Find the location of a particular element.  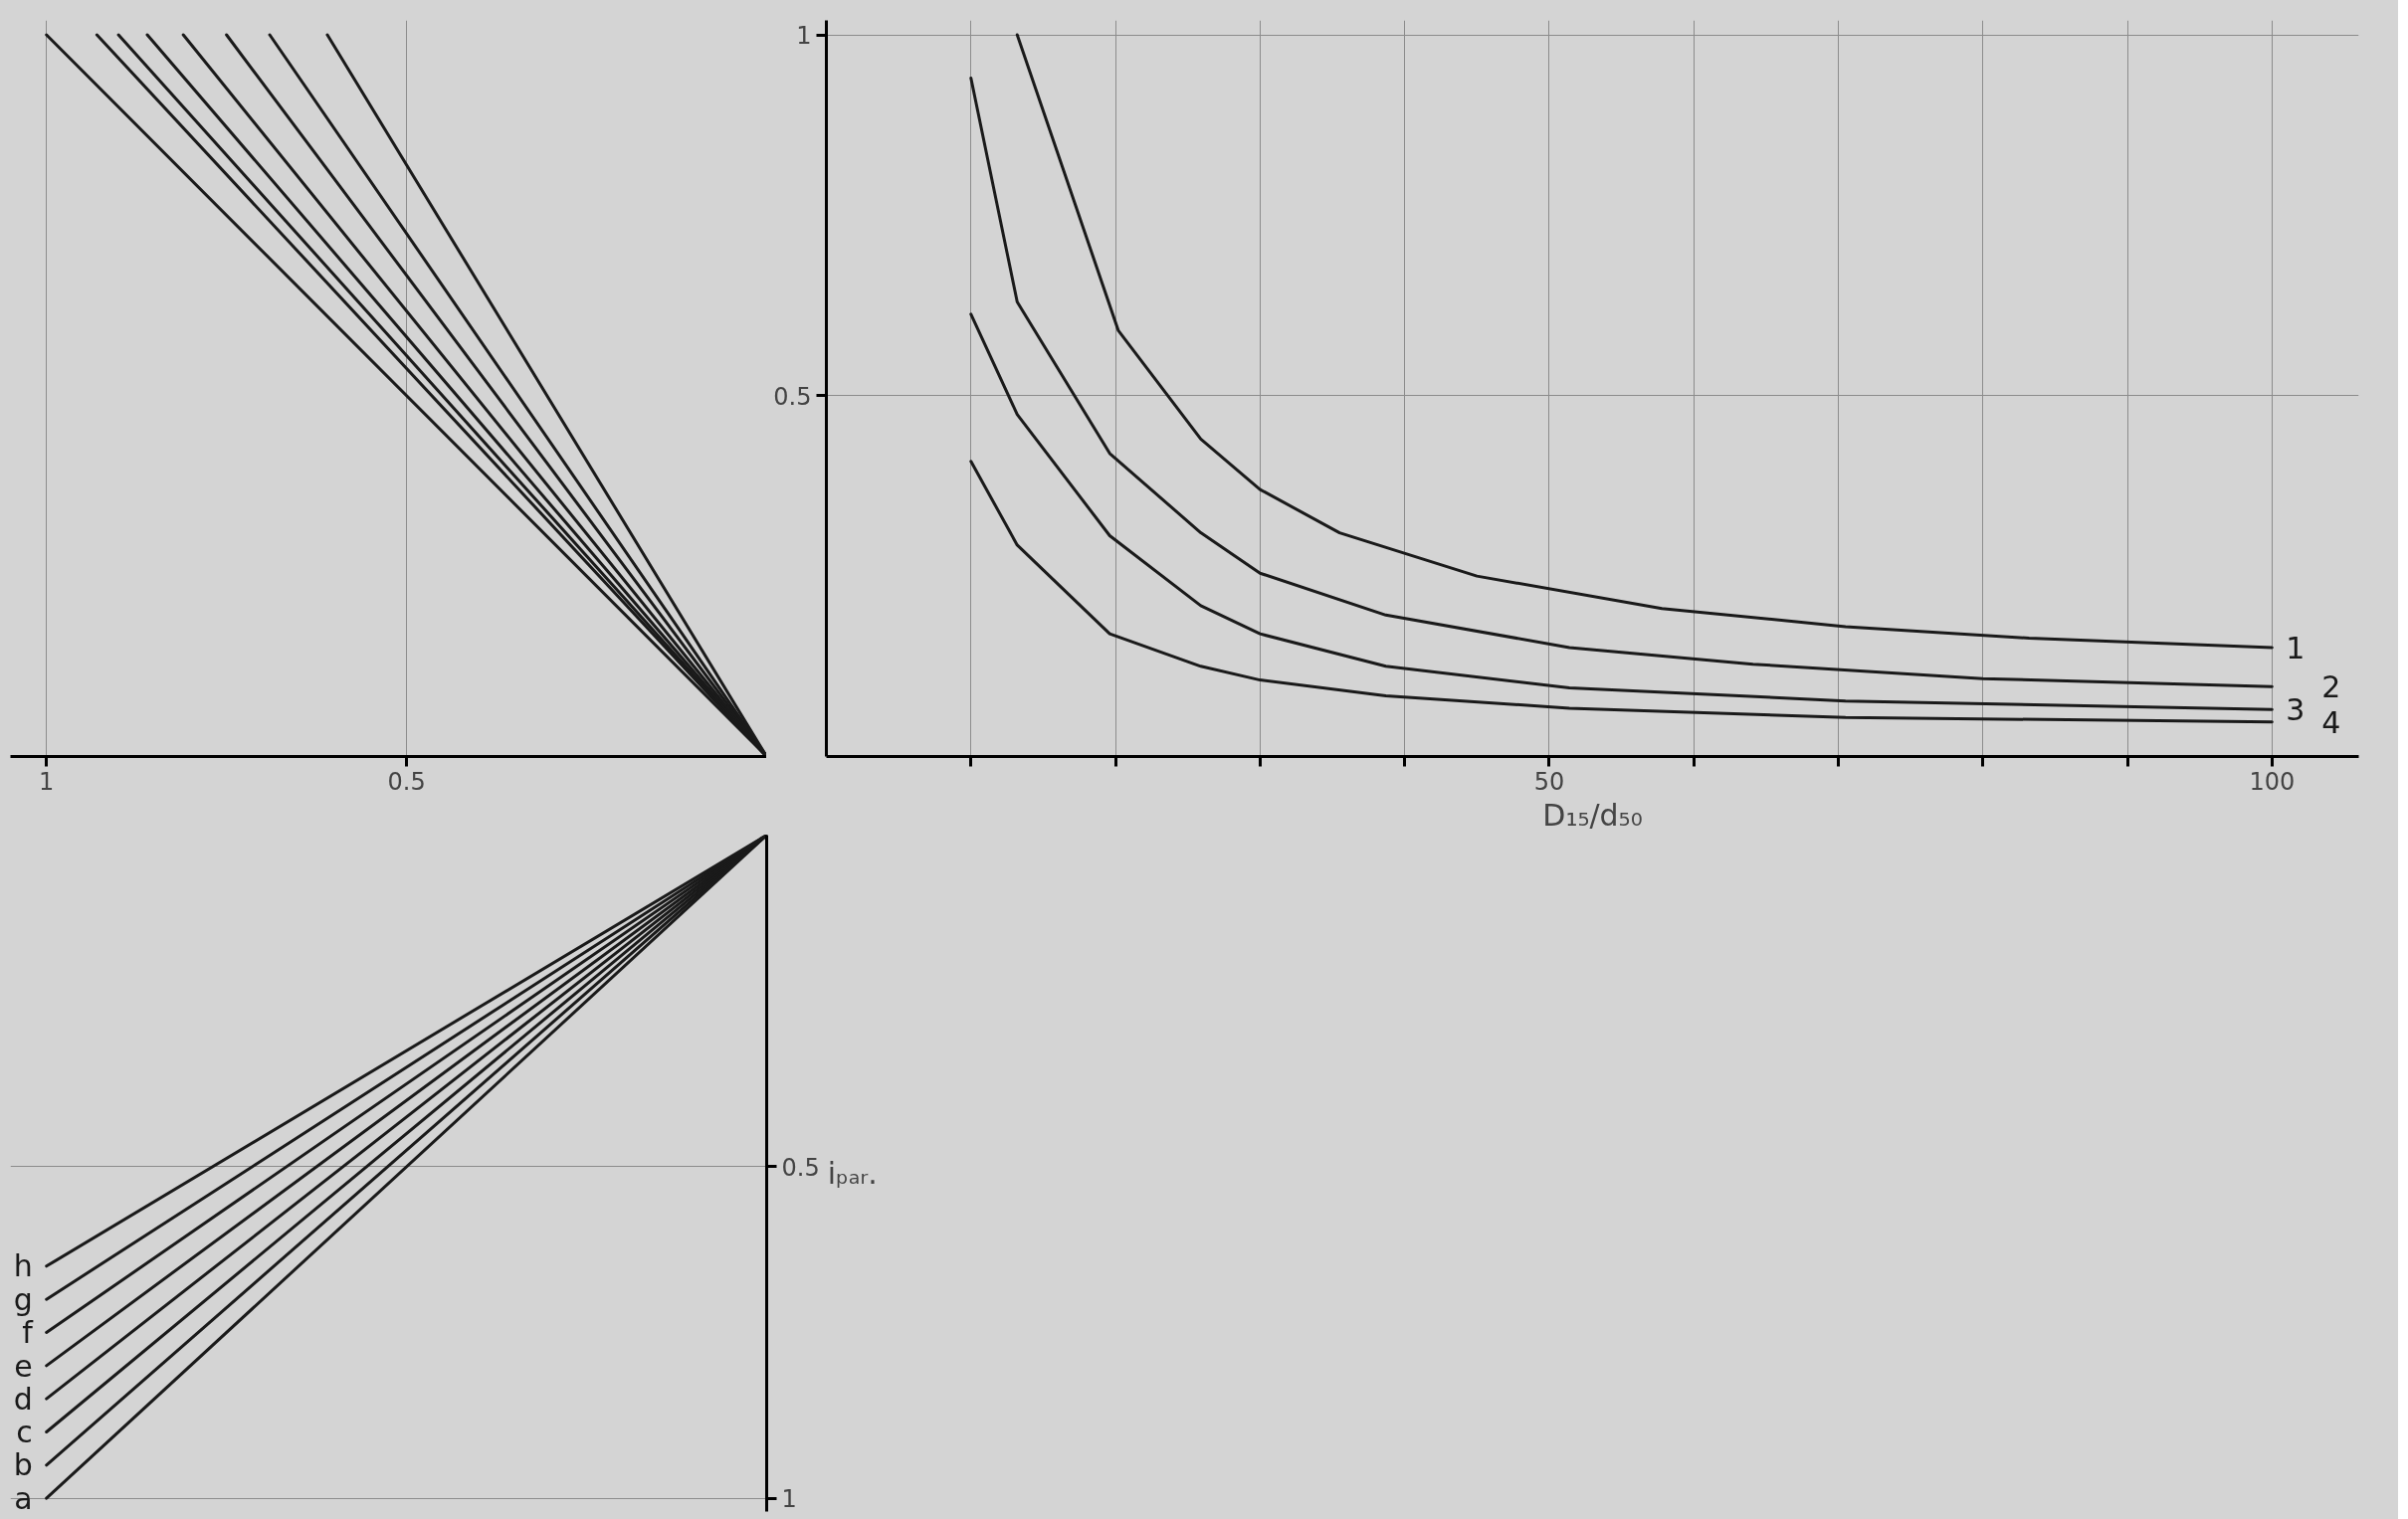

series-label: d is located at coordinates (23, 1399).